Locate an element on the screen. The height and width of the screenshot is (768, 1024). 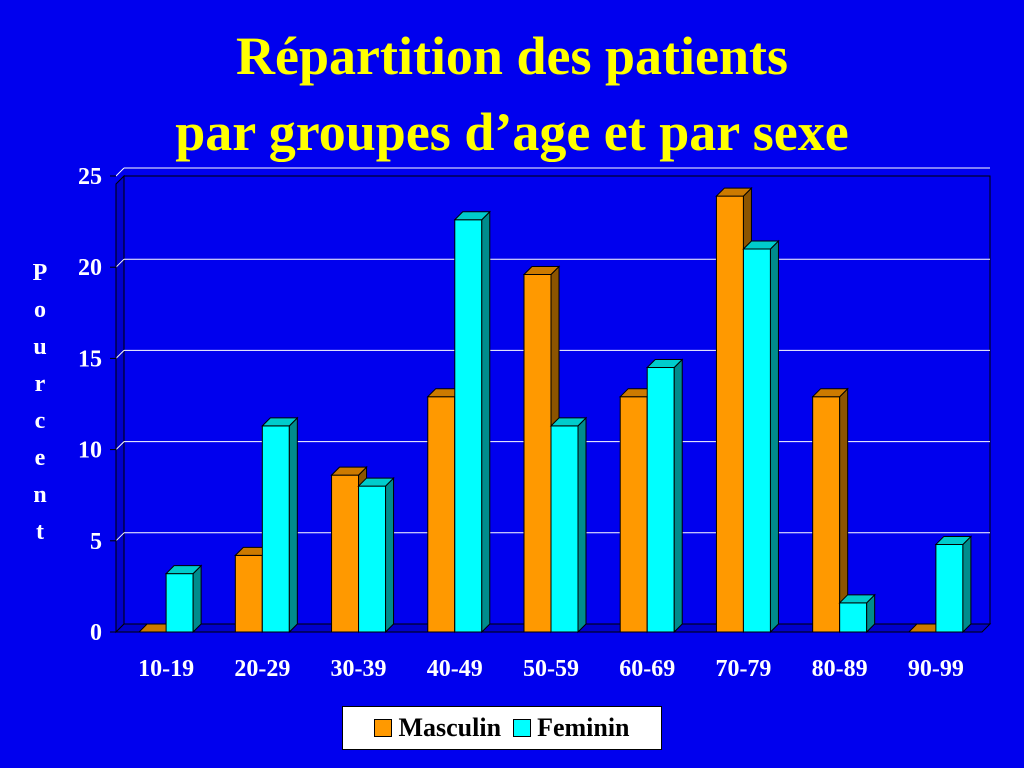
y-tick-label: 10 is located at coordinates (90, 451).